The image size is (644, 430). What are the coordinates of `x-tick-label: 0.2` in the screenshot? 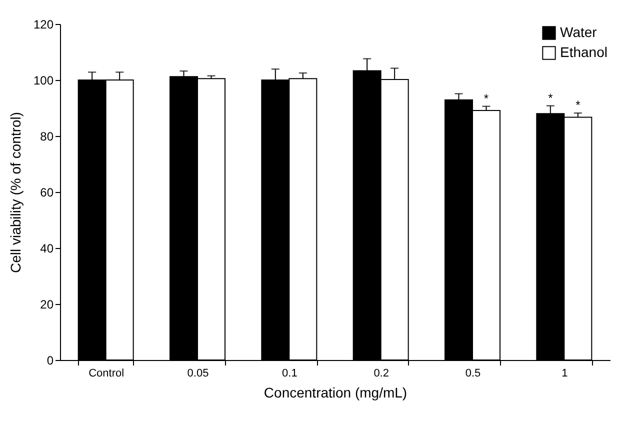 It's located at (381, 374).